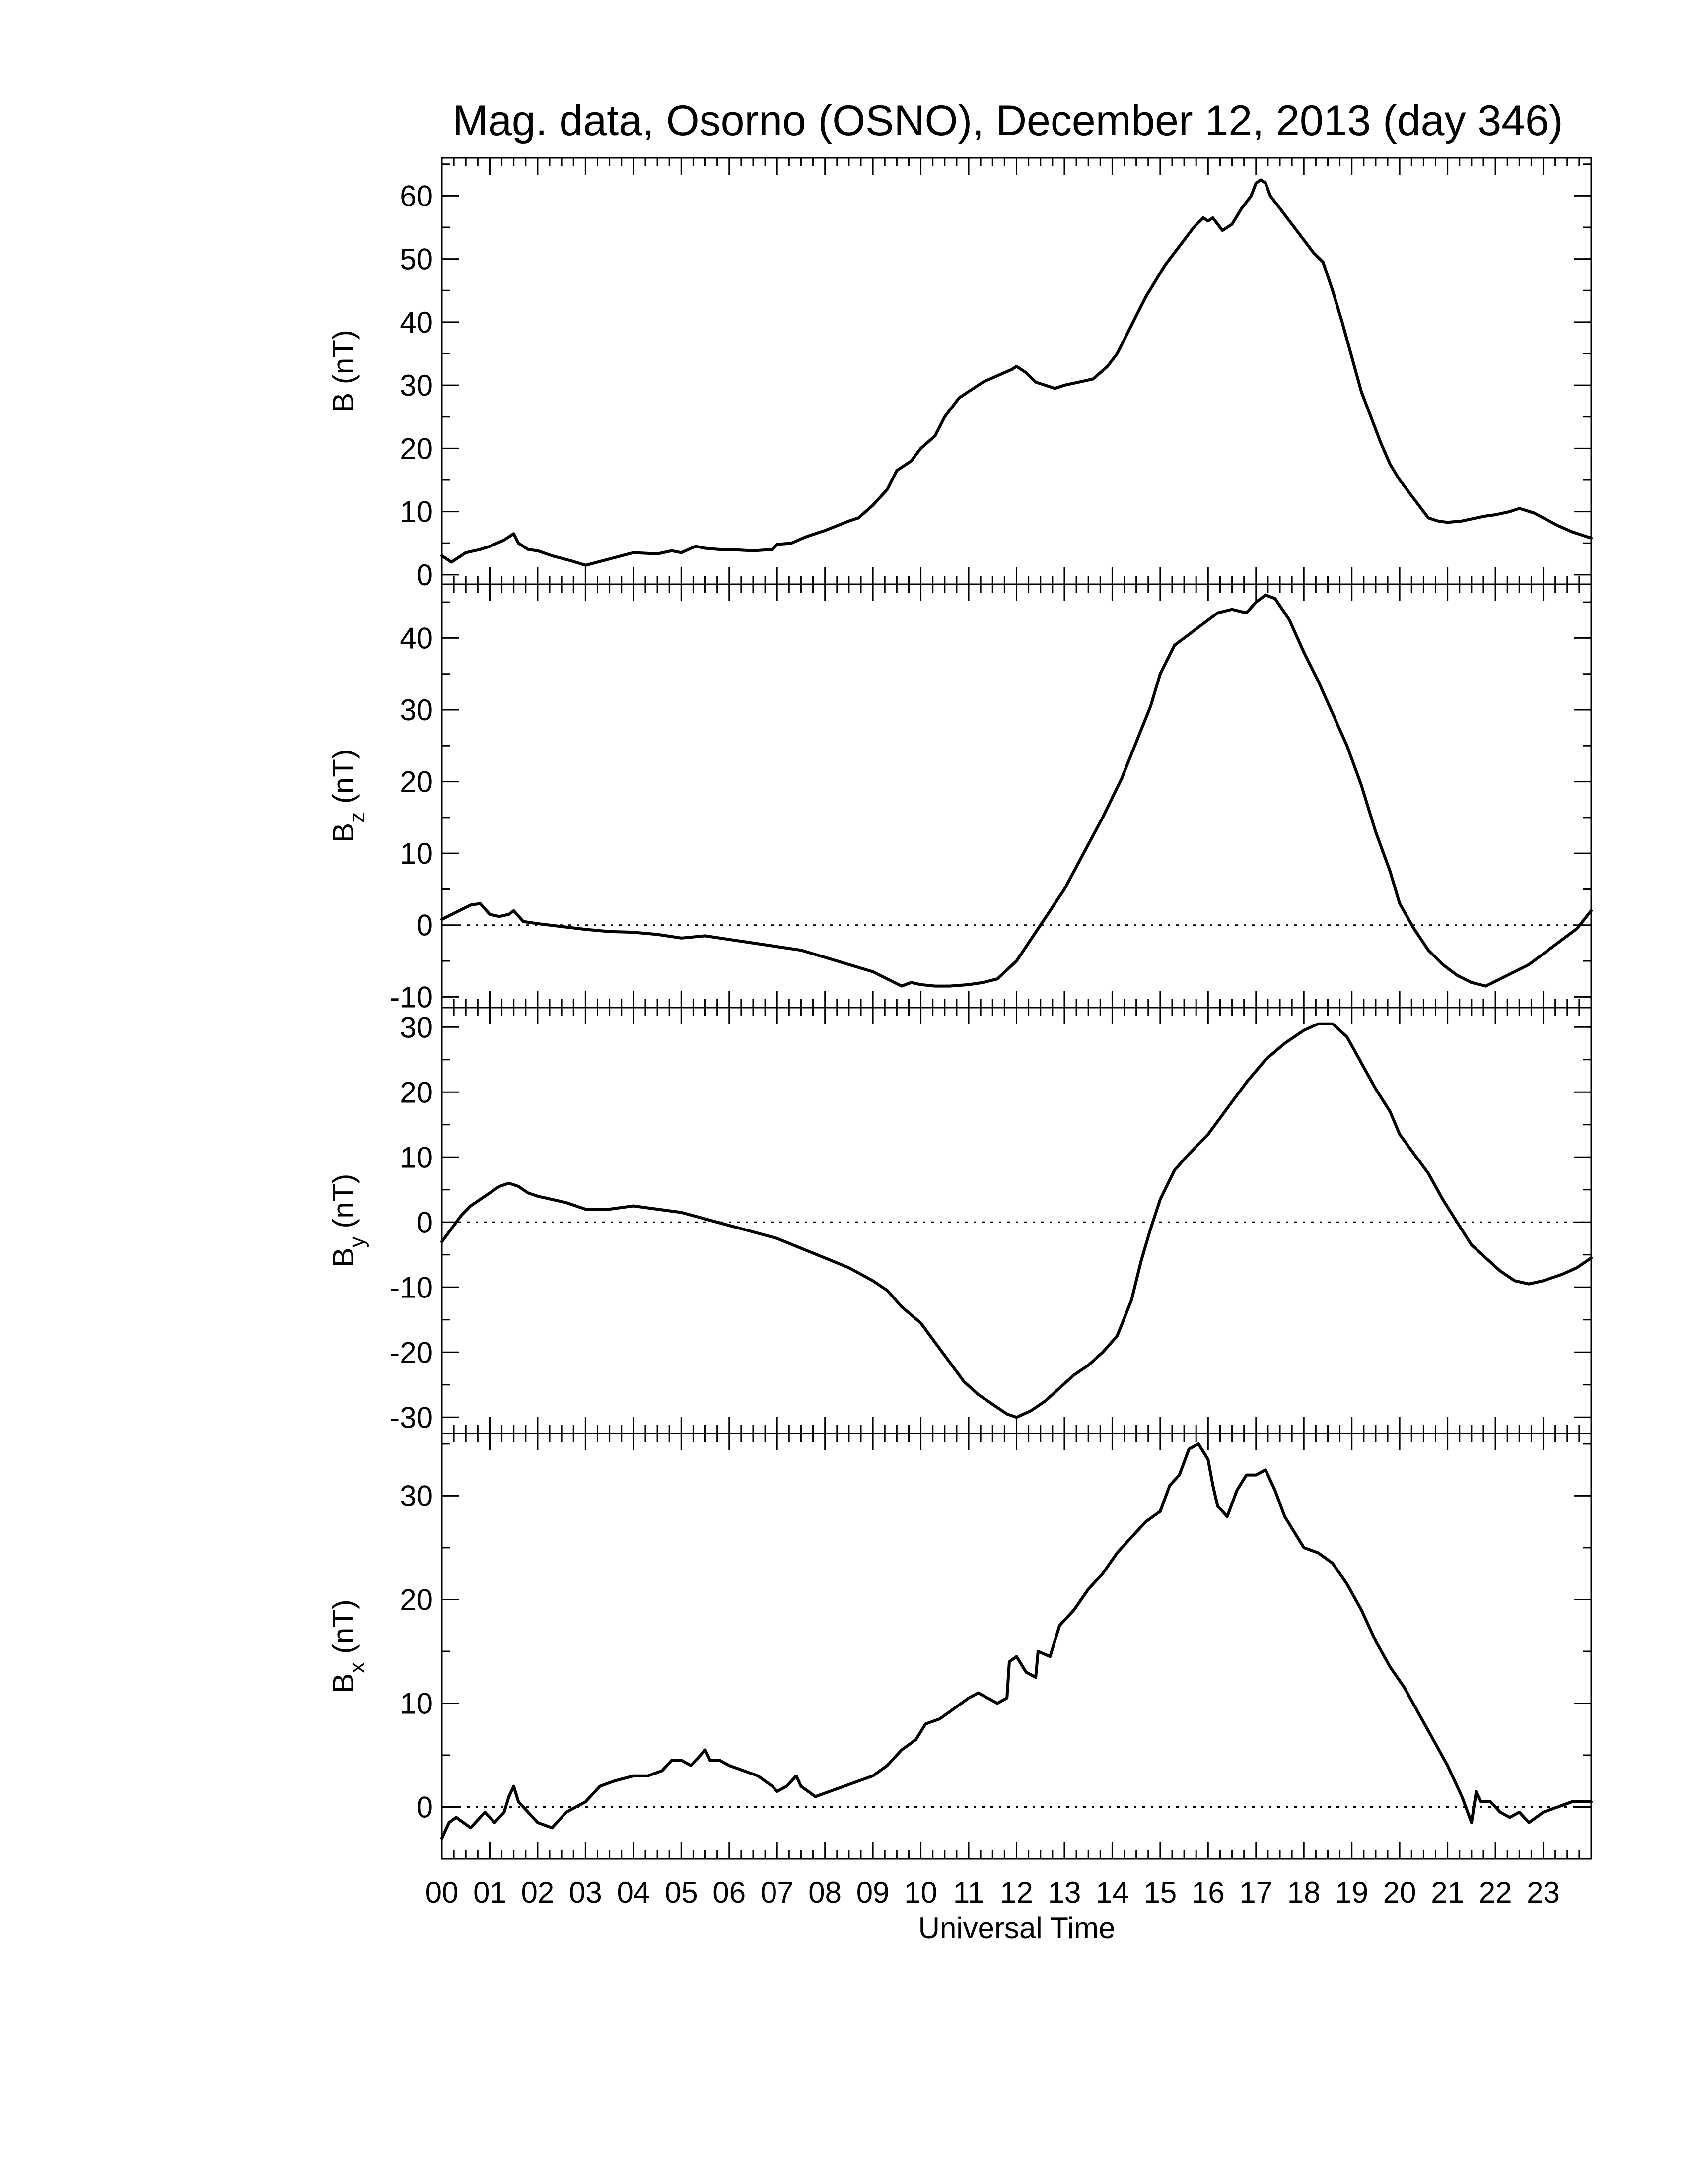 This screenshot has width=1688, height=2184. Describe the element at coordinates (1543, 1892) in the screenshot. I see `x-tick-label: 23` at that location.